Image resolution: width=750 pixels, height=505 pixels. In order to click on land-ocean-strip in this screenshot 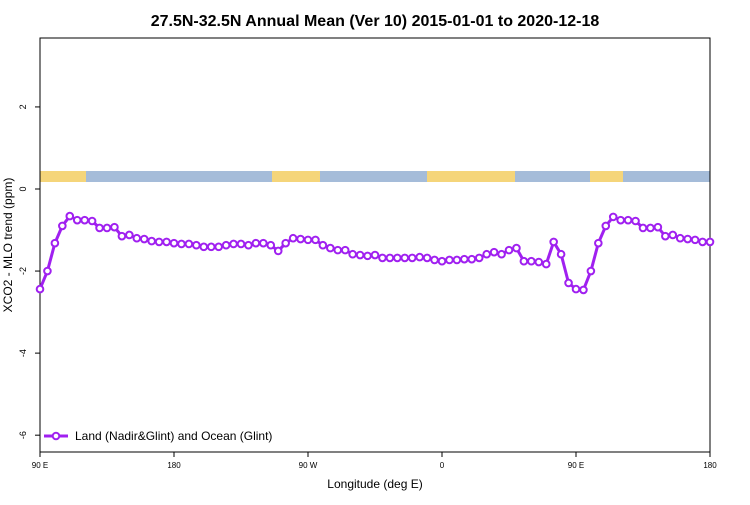, I will do `click(375, 176)`.